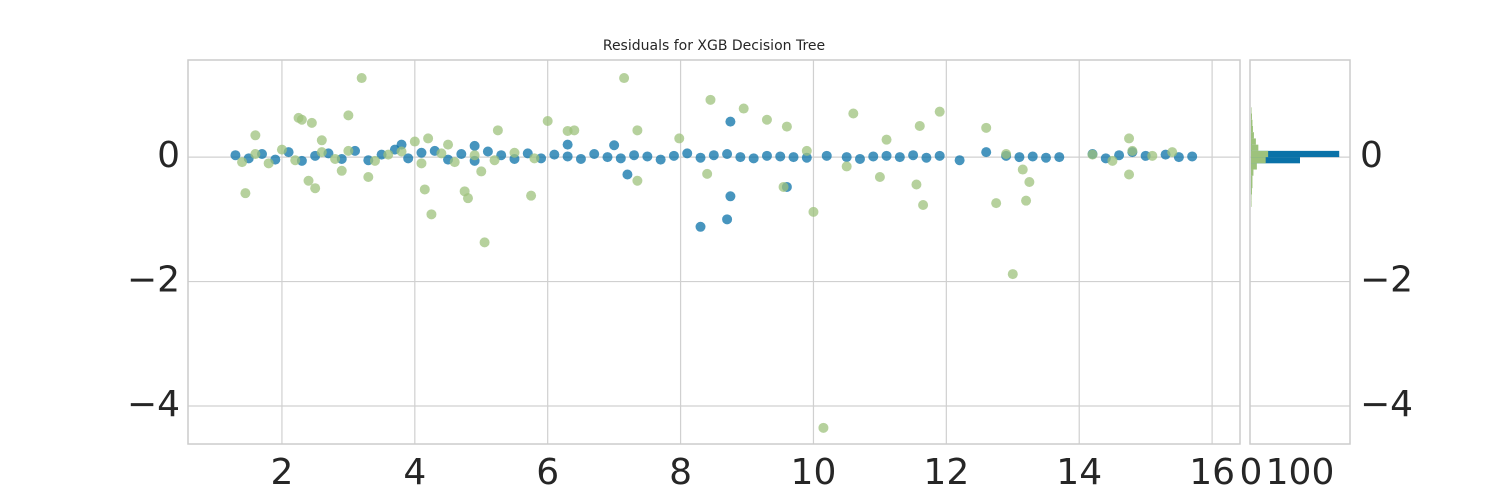  I want to click on y-tick-label: −4, so click(1386, 404).